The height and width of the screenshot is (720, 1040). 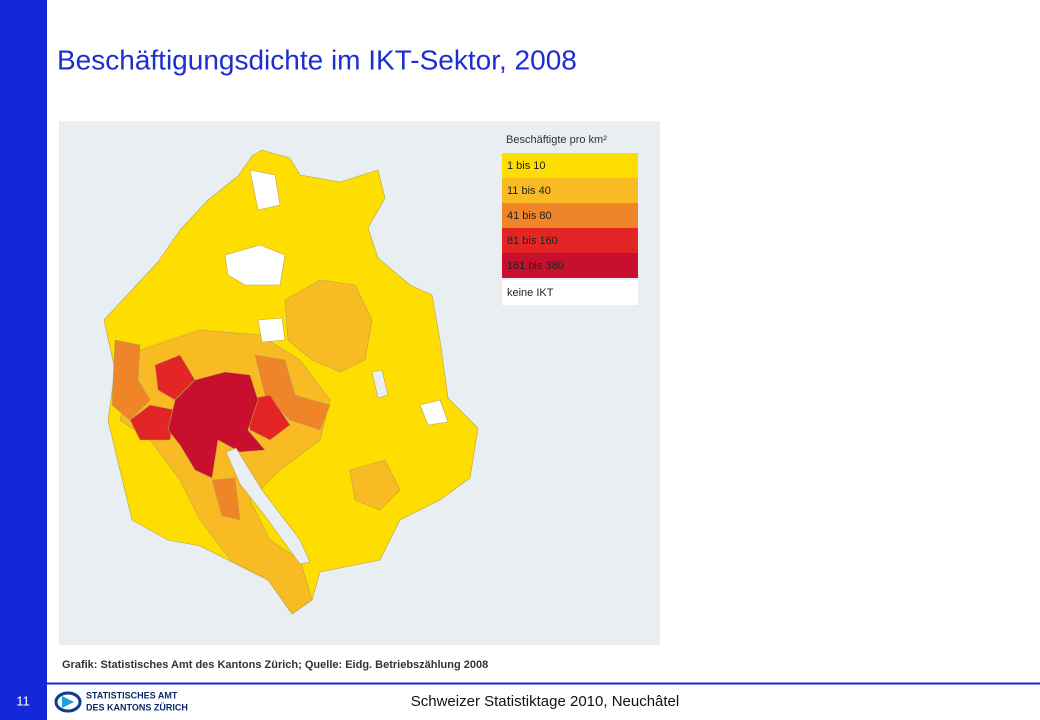 I want to click on page-box, so click(x=23, y=701).